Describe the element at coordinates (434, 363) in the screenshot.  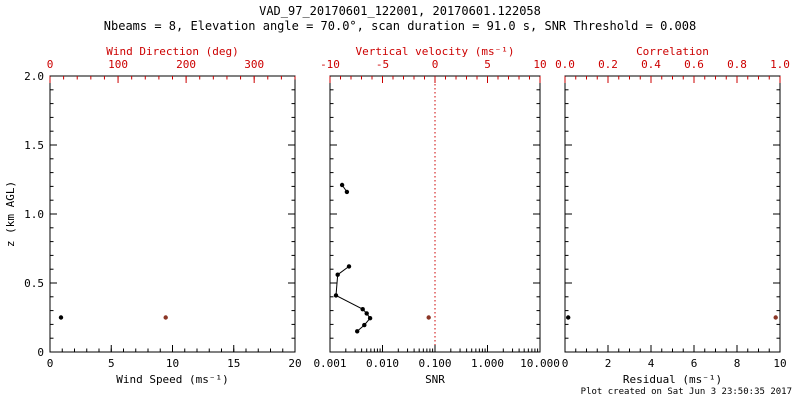
I see `tick-label: 0.100` at that location.